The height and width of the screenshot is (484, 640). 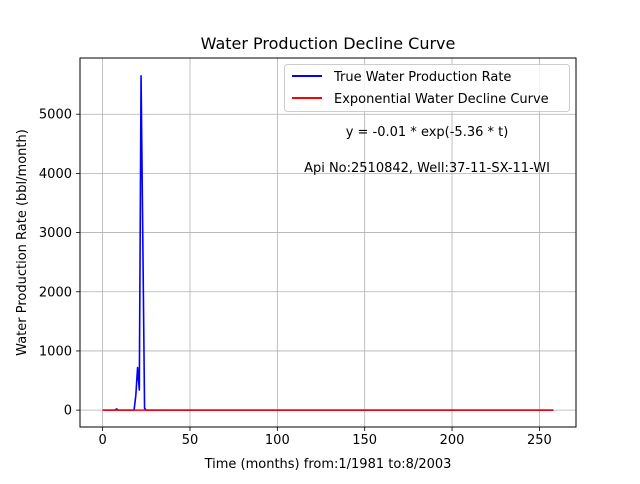 I want to click on well-annotation: Api No:2510842, Well:37-11-SX-11-WI, so click(x=427, y=168).